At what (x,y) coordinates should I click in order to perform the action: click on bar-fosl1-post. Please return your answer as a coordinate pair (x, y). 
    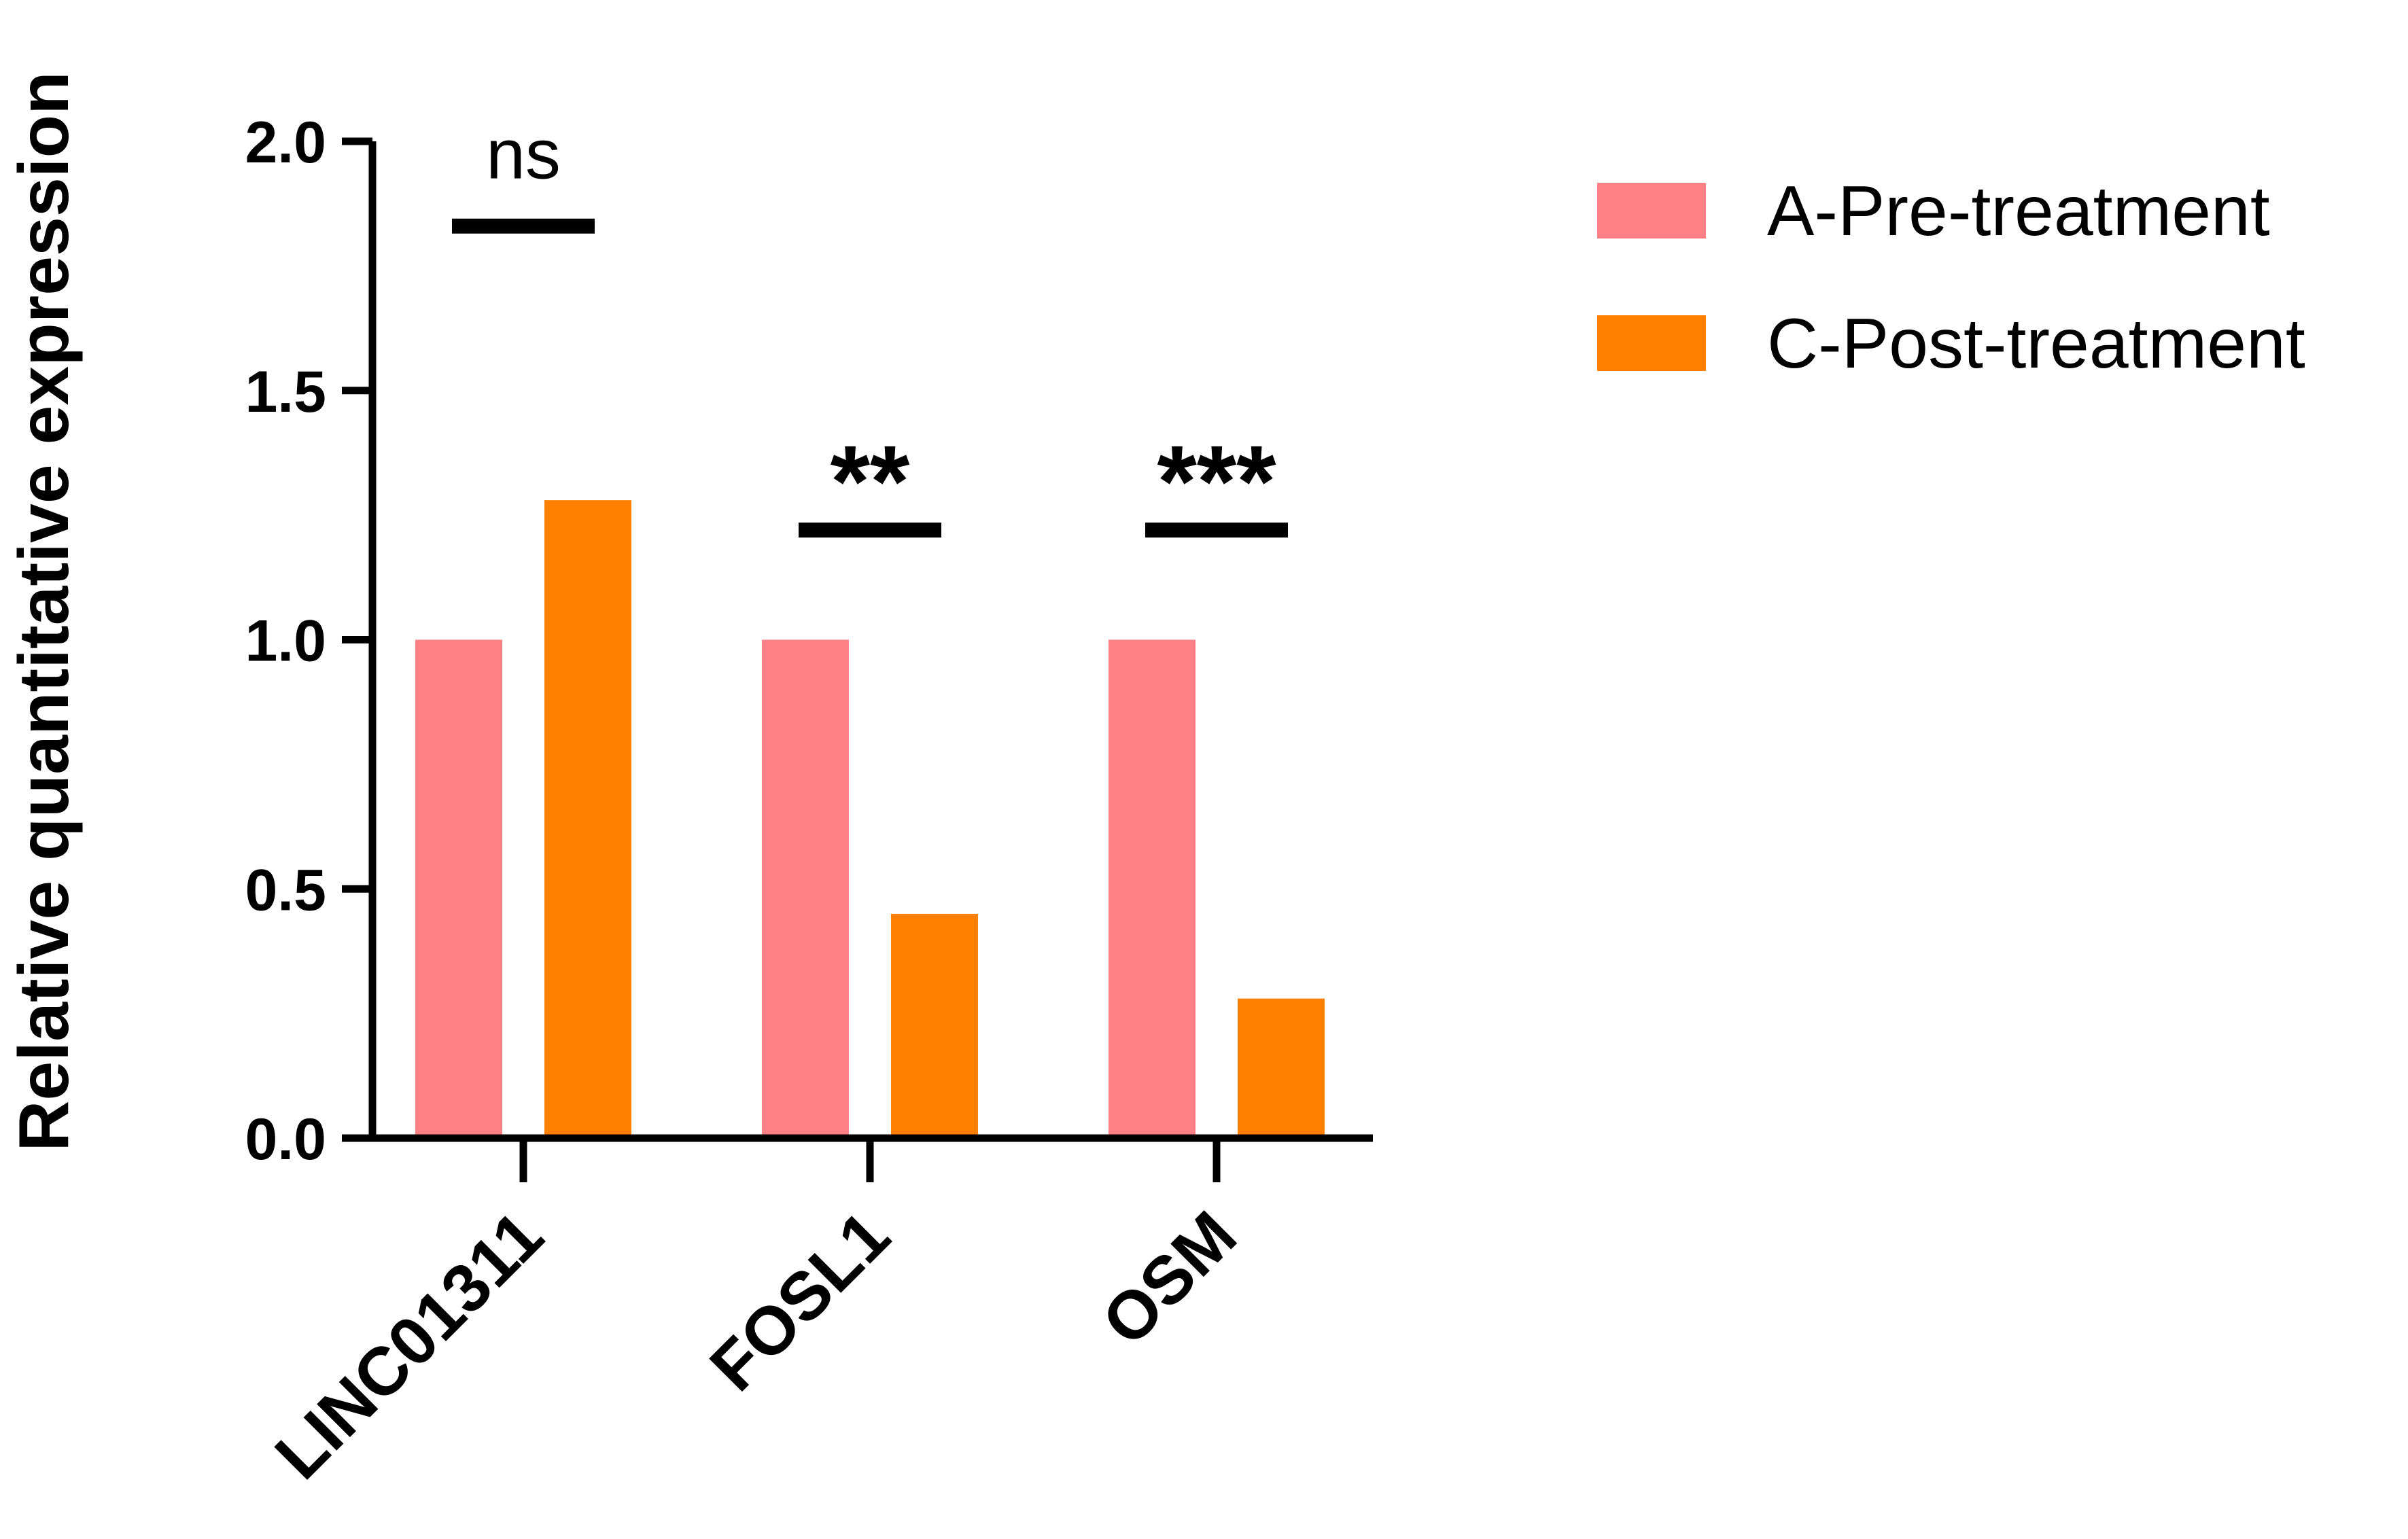
    Looking at the image, I should click on (934, 1025).